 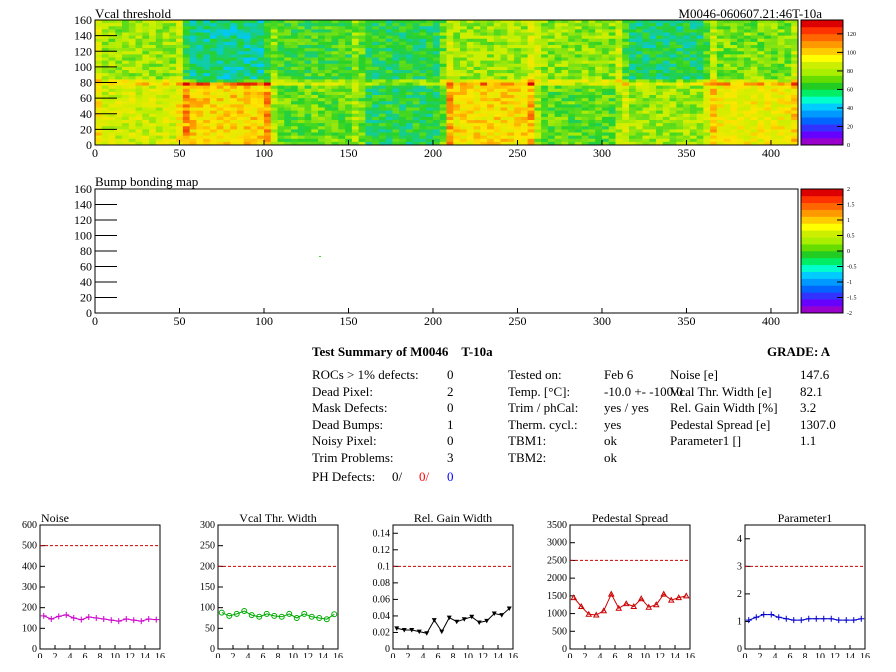 I want to click on chart-frame, so click(x=630, y=587).